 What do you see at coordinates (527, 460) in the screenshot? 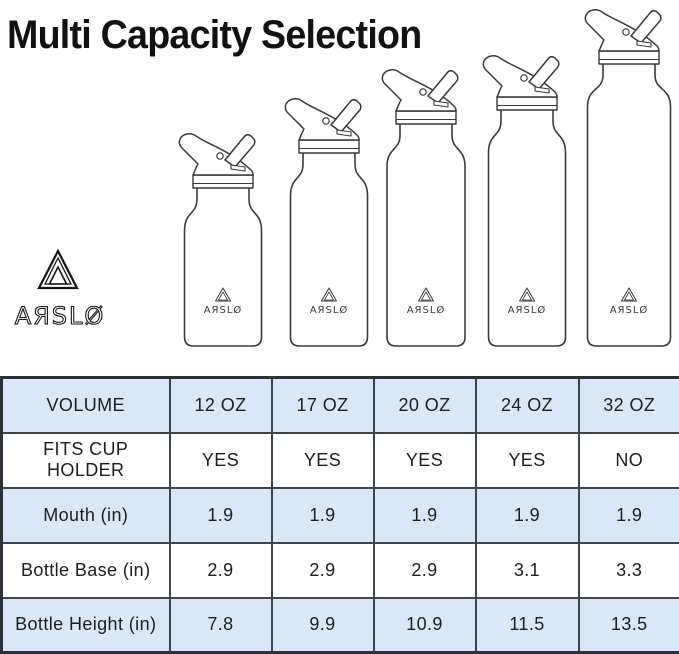
I see `fits-cell-24oz: YES` at bounding box center [527, 460].